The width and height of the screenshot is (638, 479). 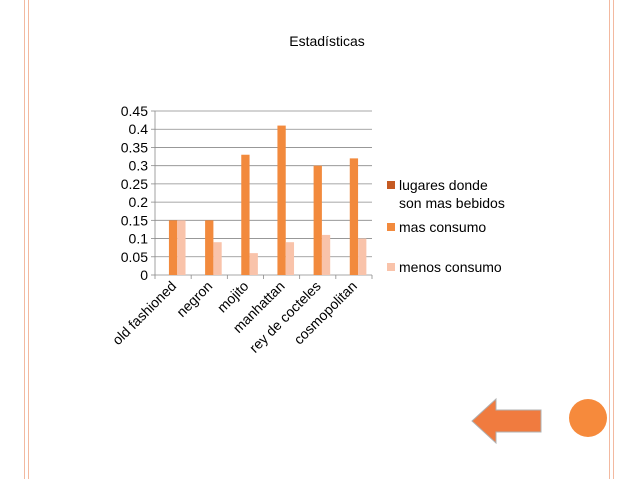 I want to click on y-tick-label: 0.4, so click(x=139, y=129).